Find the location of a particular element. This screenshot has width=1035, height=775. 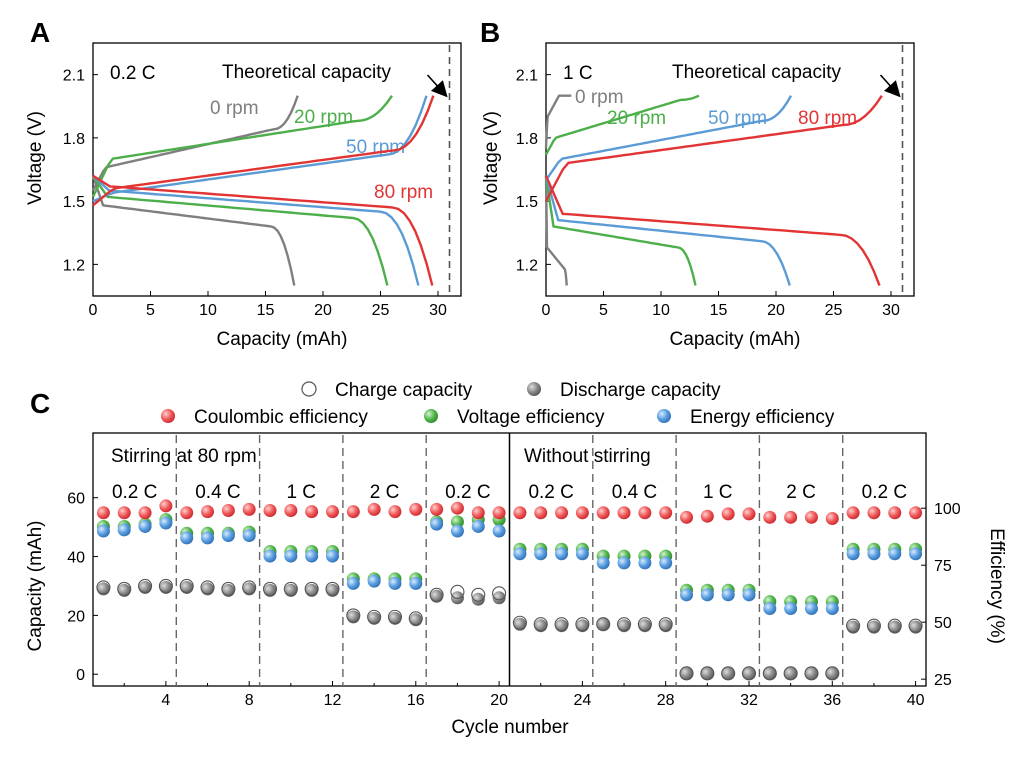

panel-b-charge-curve-0rpm is located at coordinates (558, 121).